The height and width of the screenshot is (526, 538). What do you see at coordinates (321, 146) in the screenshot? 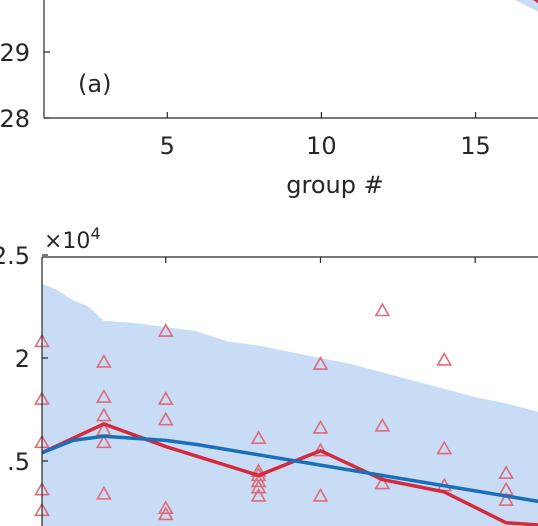
I see `x-tick-label: 10` at bounding box center [321, 146].